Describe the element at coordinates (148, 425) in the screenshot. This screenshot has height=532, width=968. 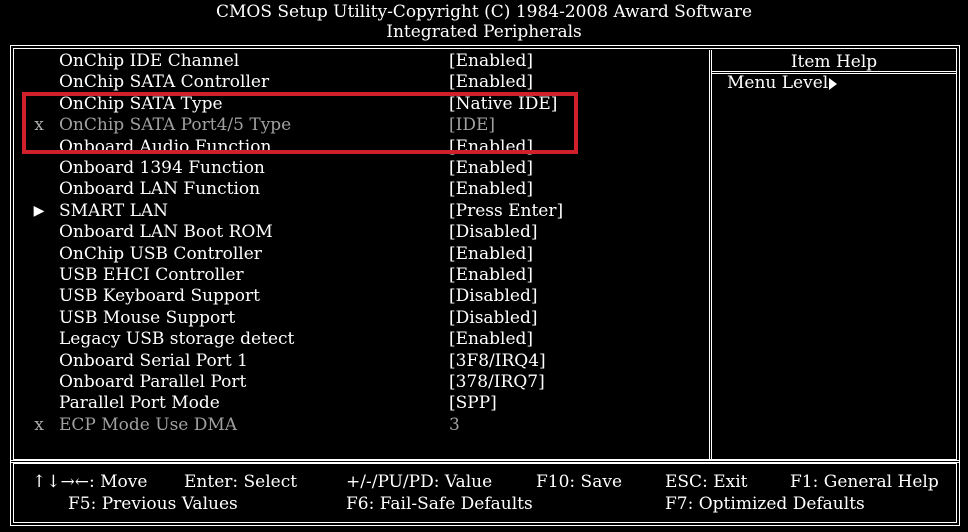
I see `setting-label: ECP Mode Use DMA` at that location.